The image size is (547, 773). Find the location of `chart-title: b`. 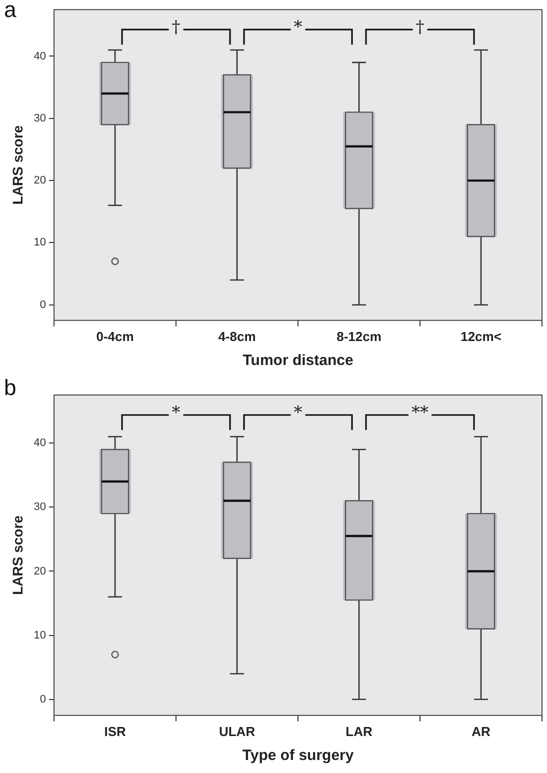

chart-title: b is located at coordinates (10, 387).